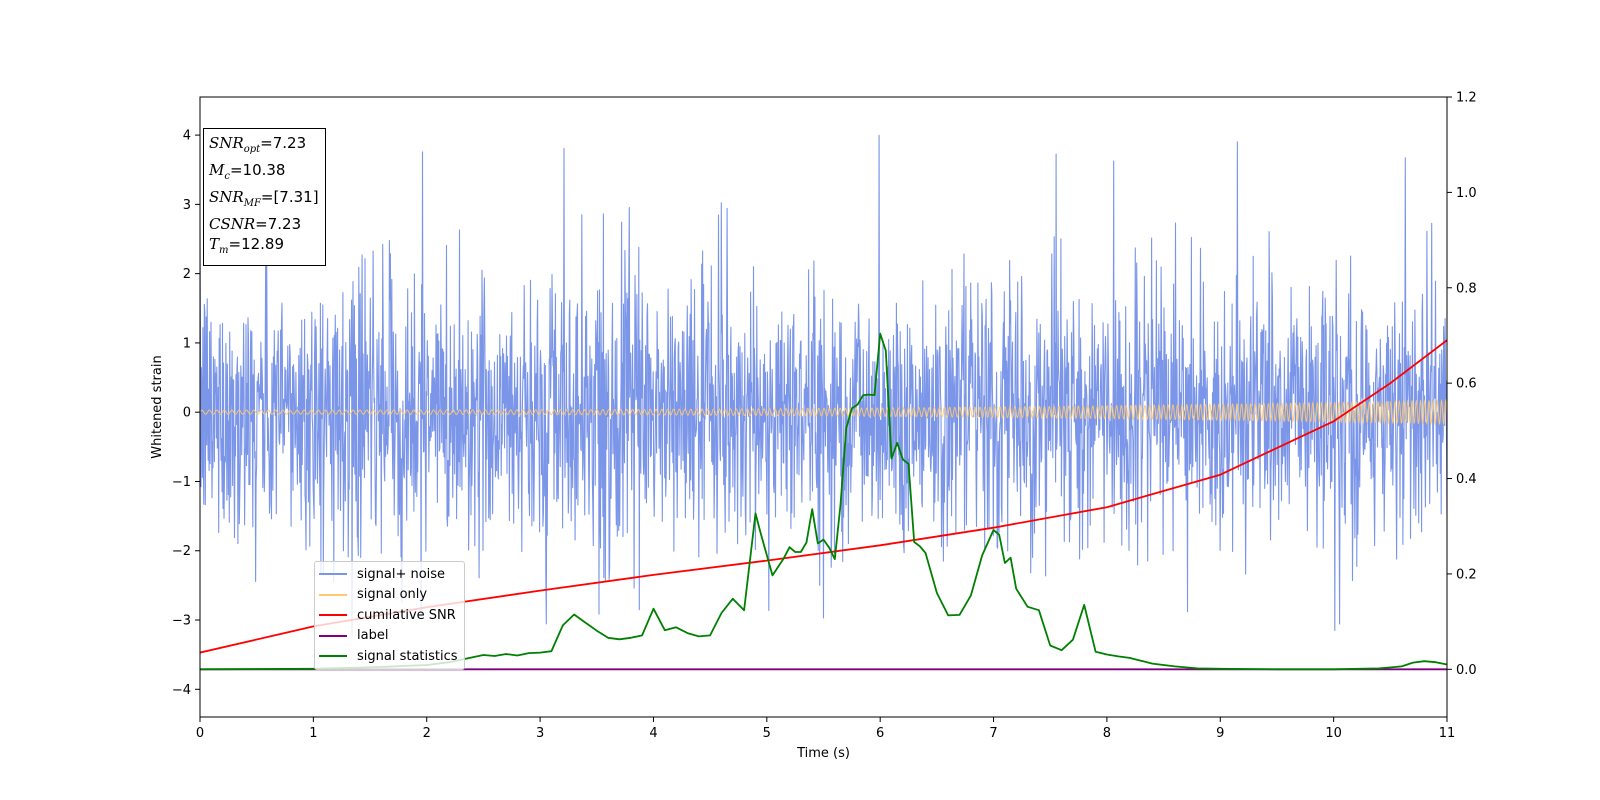 Image resolution: width=1600 pixels, height=800 pixels. I want to click on x-tick-label: 7, so click(993, 733).